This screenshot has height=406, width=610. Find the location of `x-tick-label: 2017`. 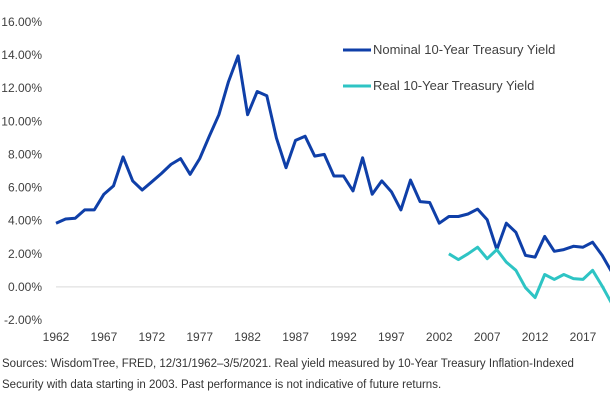

x-tick-label: 2017 is located at coordinates (583, 337).